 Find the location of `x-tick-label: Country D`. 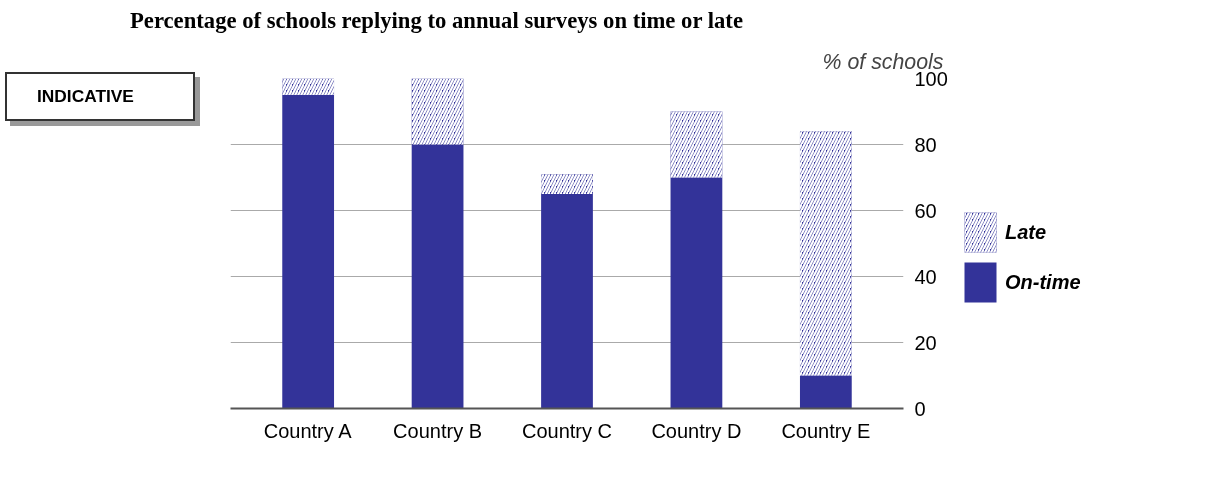

x-tick-label: Country D is located at coordinates (696, 430).